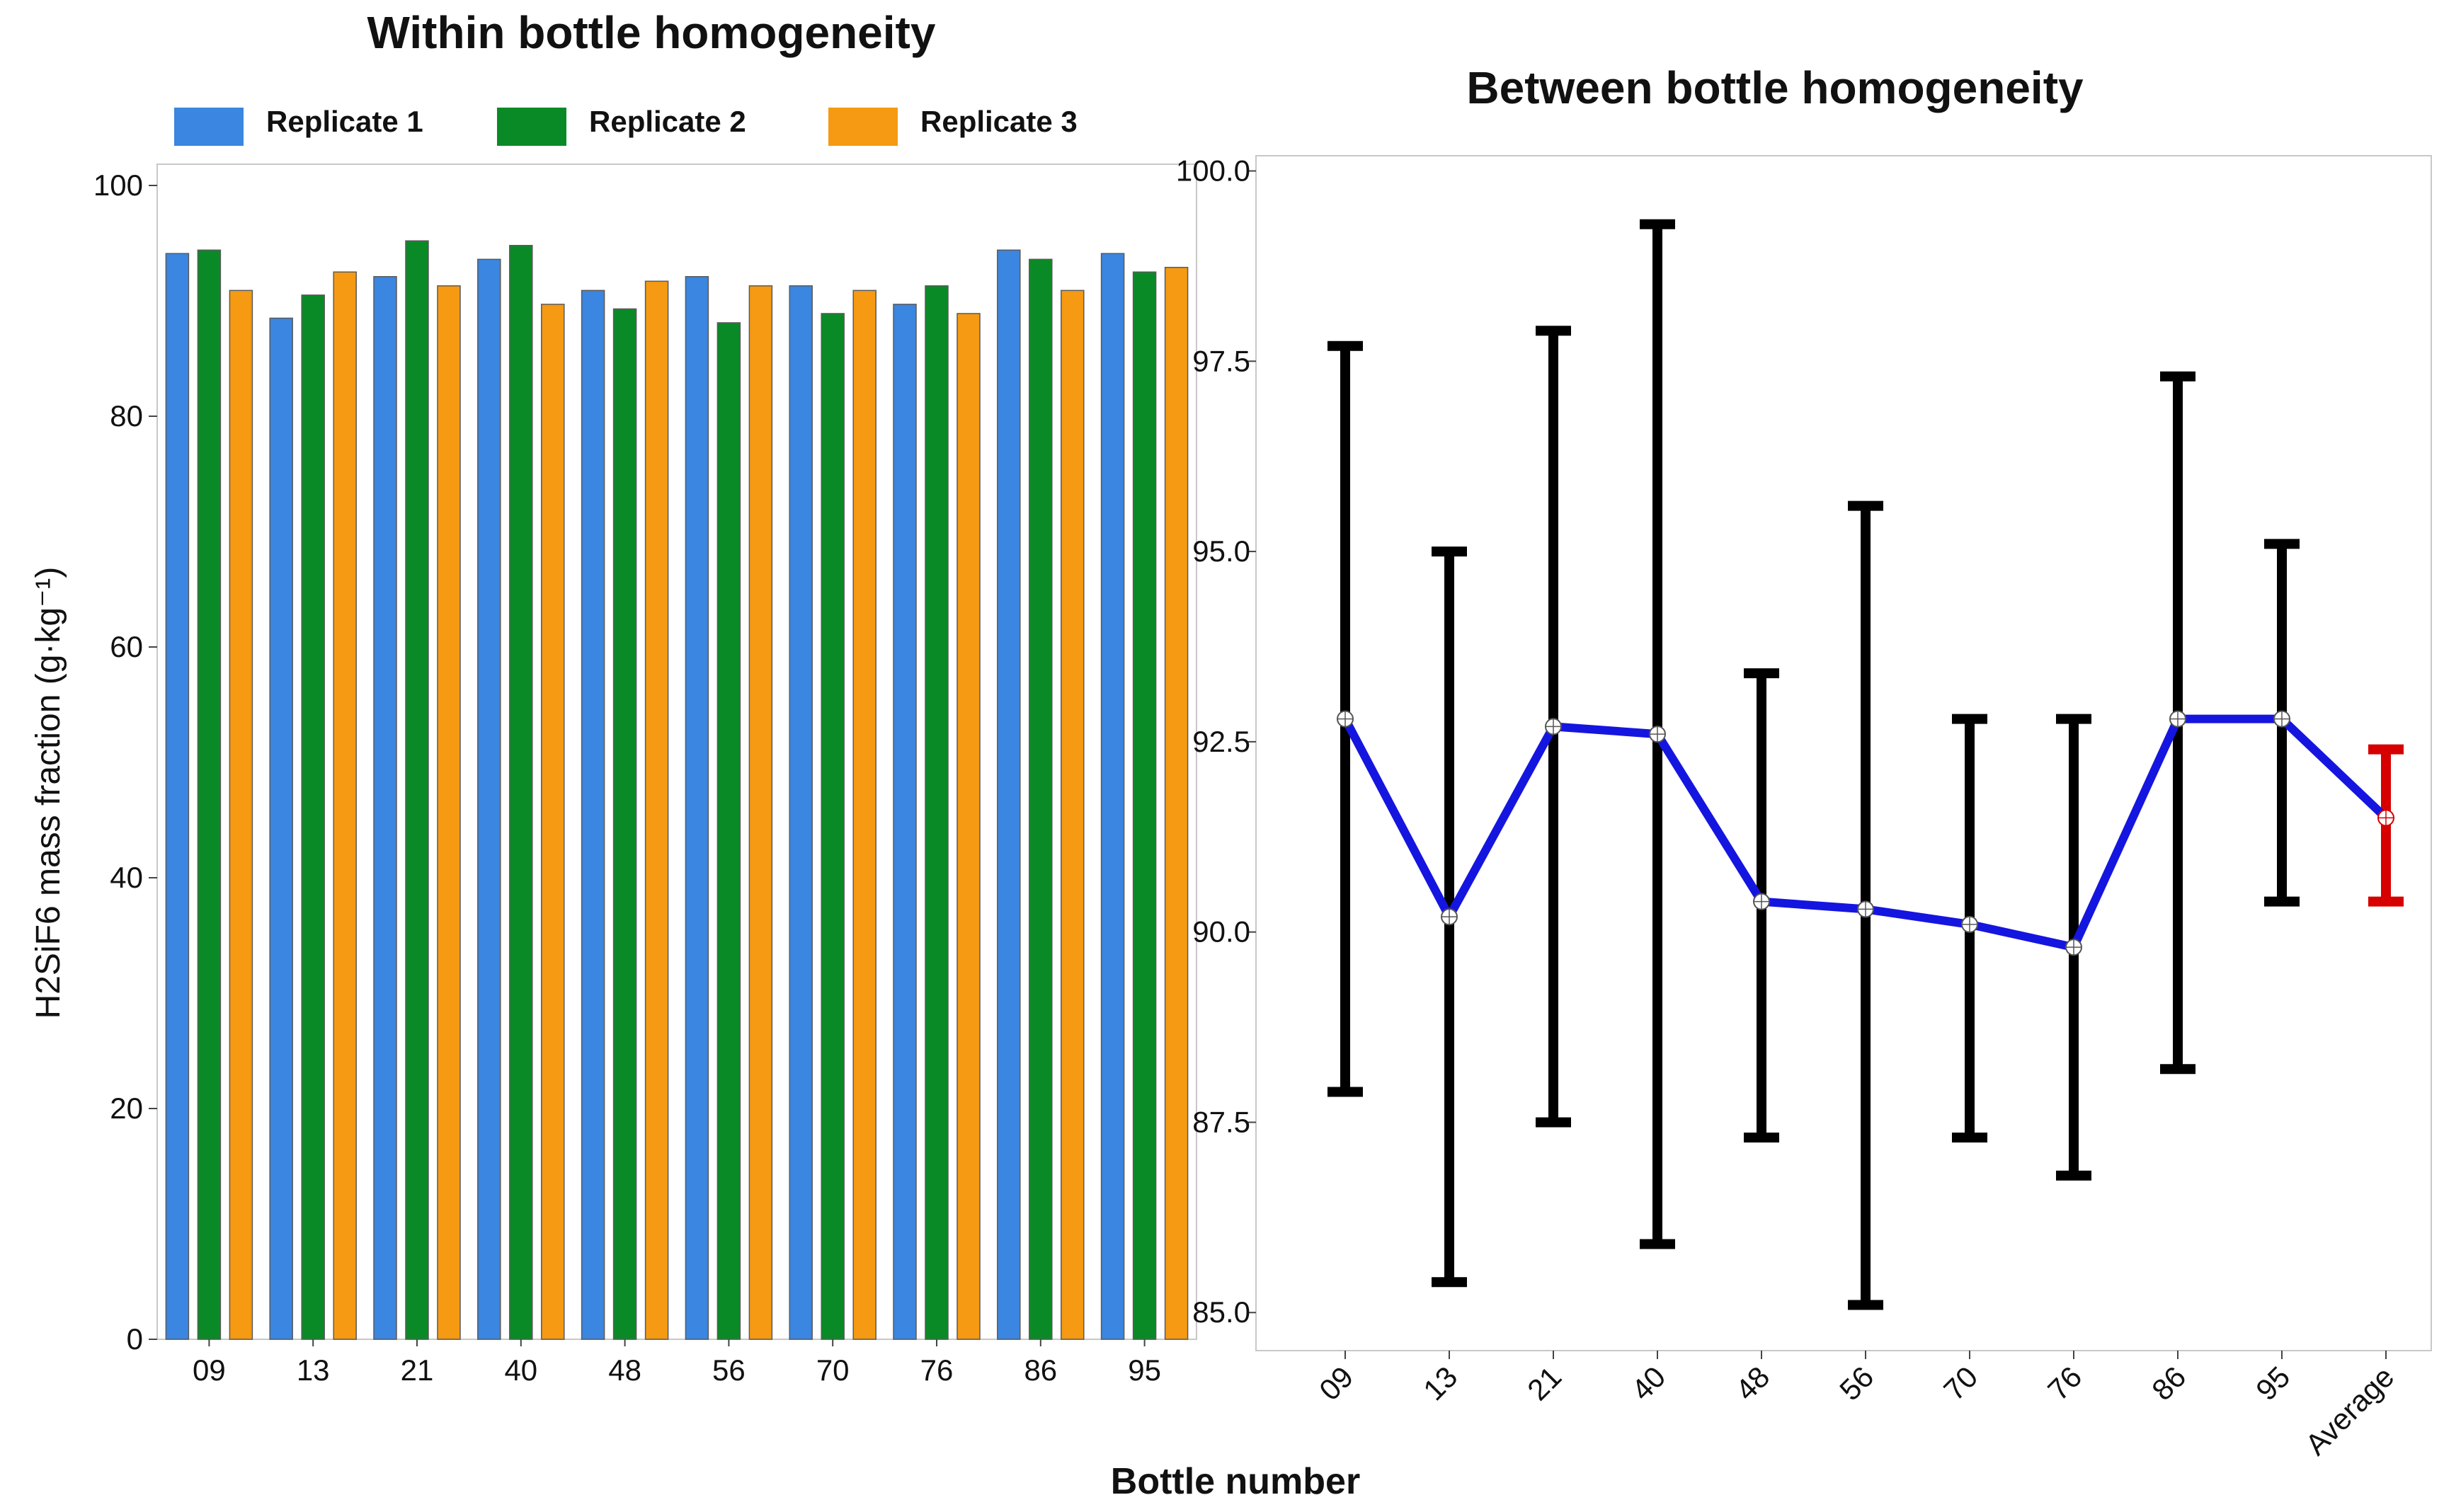 Image resolution: width=2444 pixels, height=1512 pixels. What do you see at coordinates (1221, 551) in the screenshot?
I see `between-y-tick-label: 95.0` at bounding box center [1221, 551].